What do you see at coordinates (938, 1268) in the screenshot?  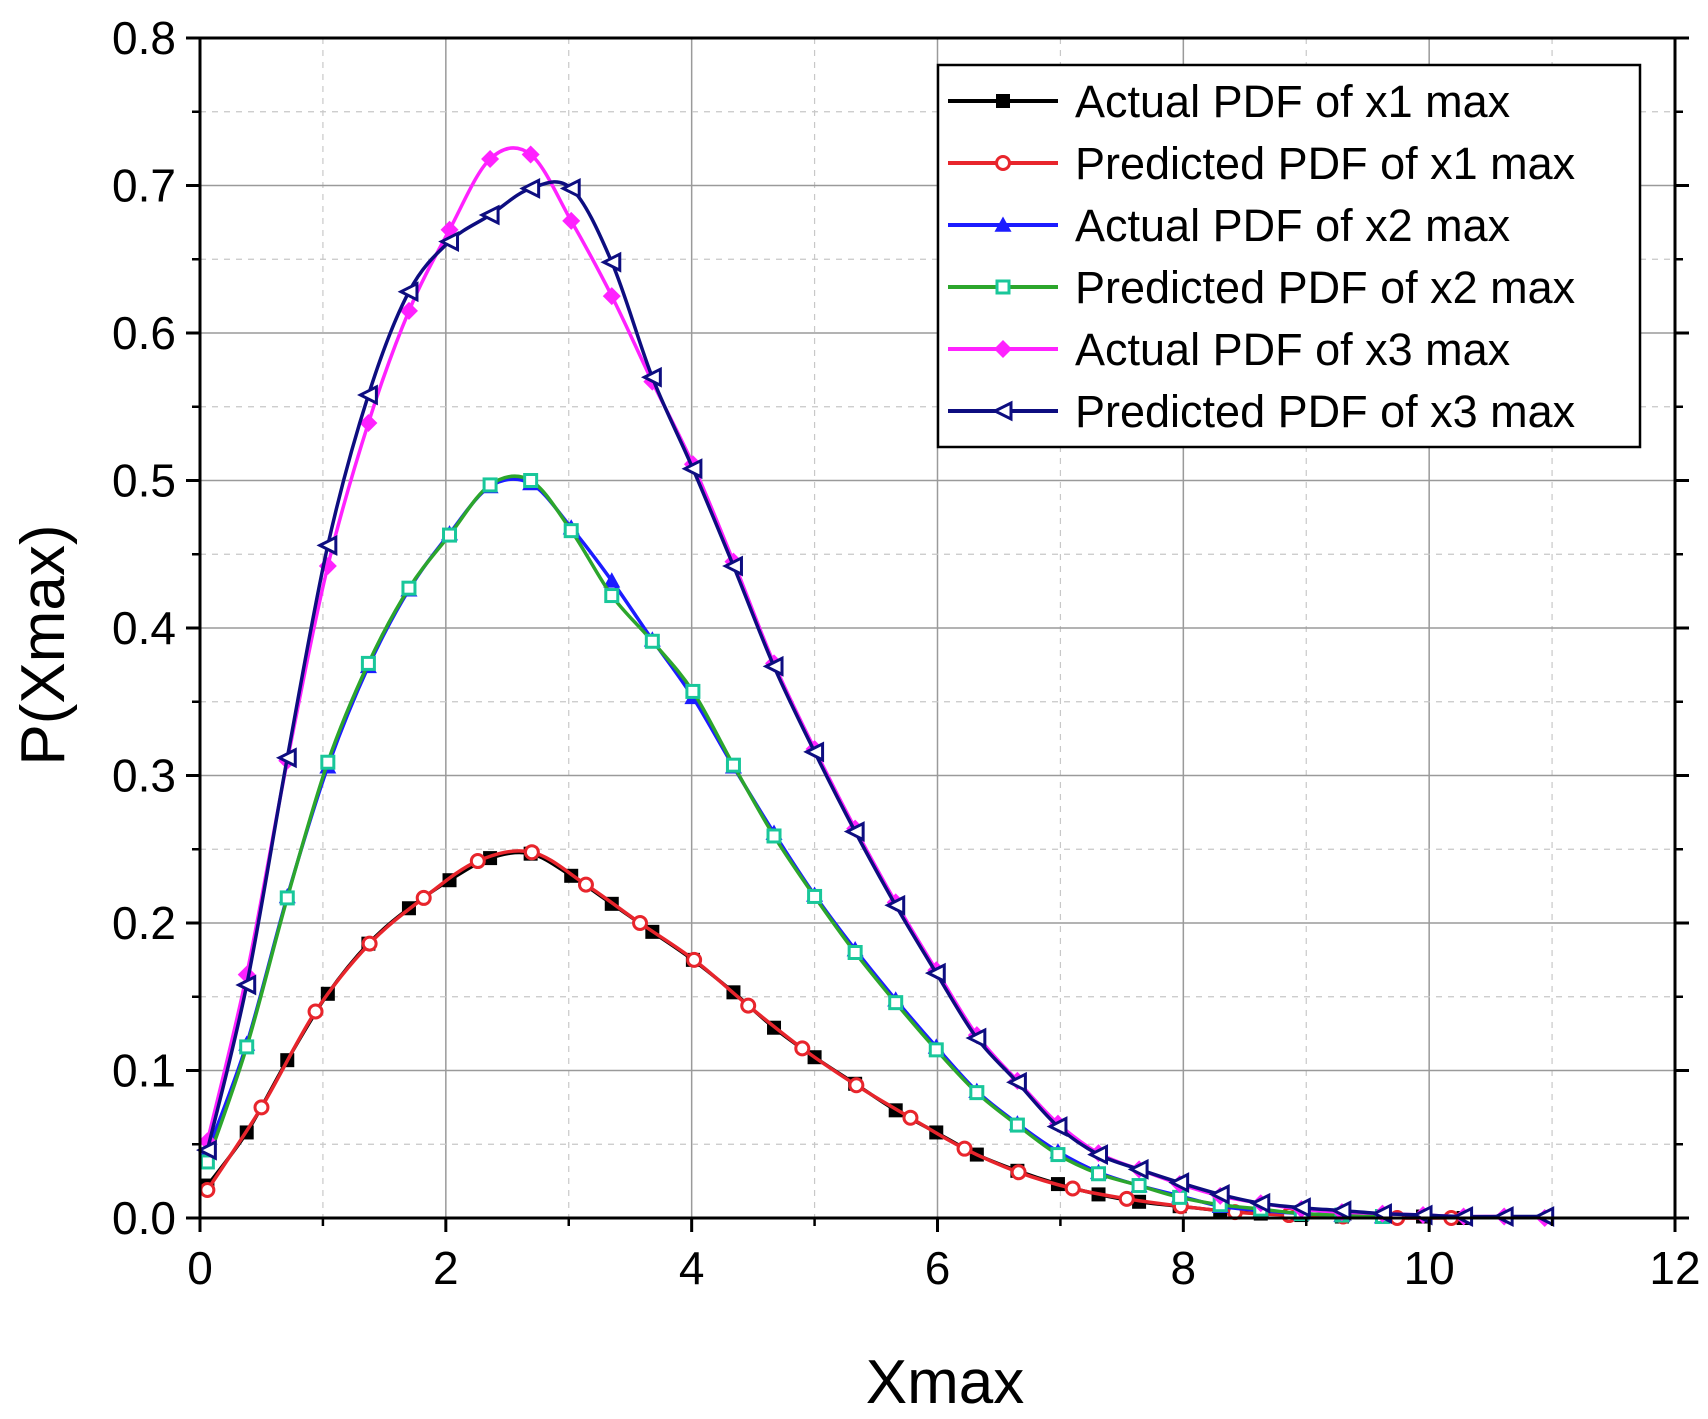 I see `x-tick-label: 6` at bounding box center [938, 1268].